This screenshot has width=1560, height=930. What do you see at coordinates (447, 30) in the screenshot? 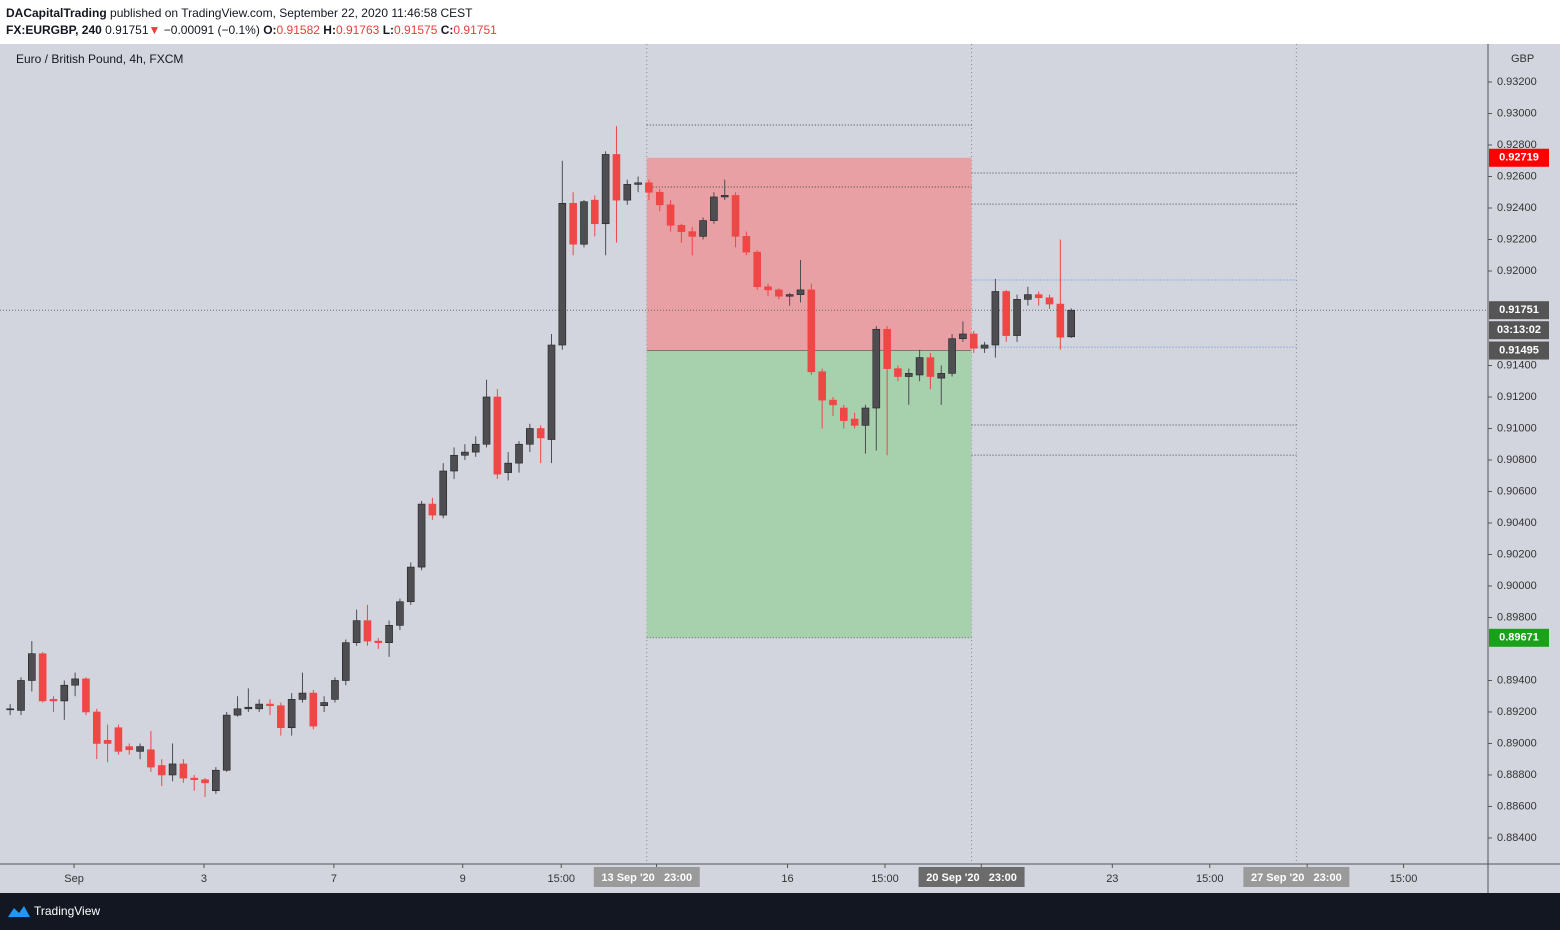
I see `c-label: C:` at bounding box center [447, 30].